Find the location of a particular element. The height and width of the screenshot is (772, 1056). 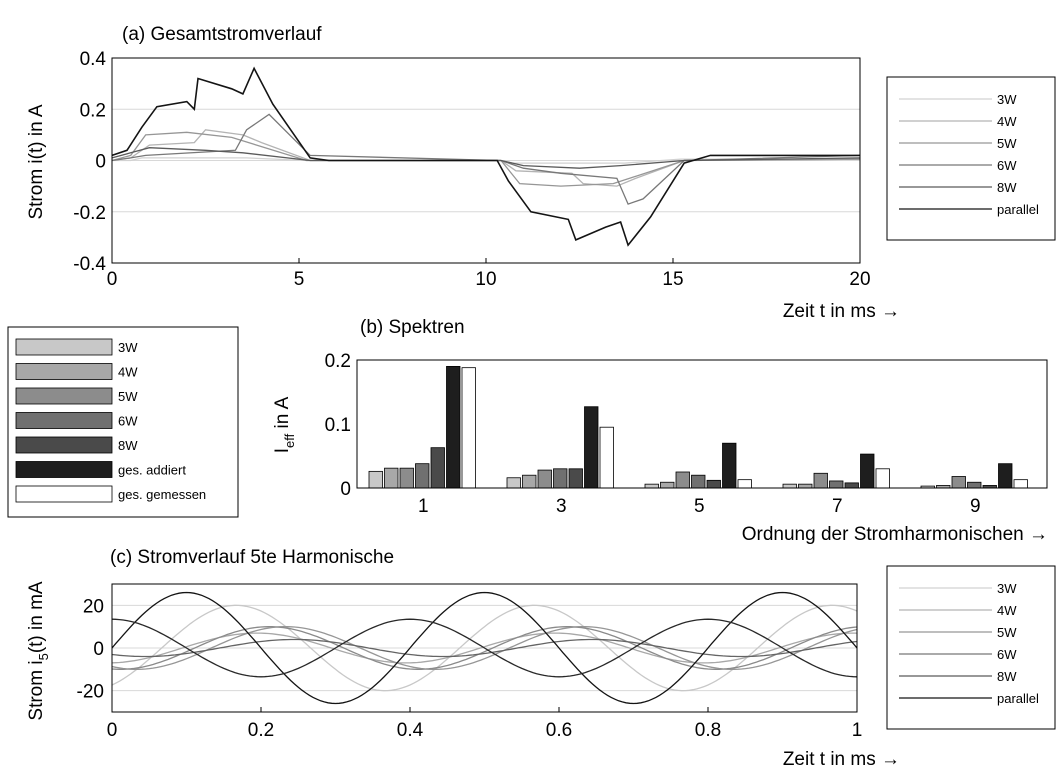

chart-b-ytick: 0.1 is located at coordinates (338, 425).